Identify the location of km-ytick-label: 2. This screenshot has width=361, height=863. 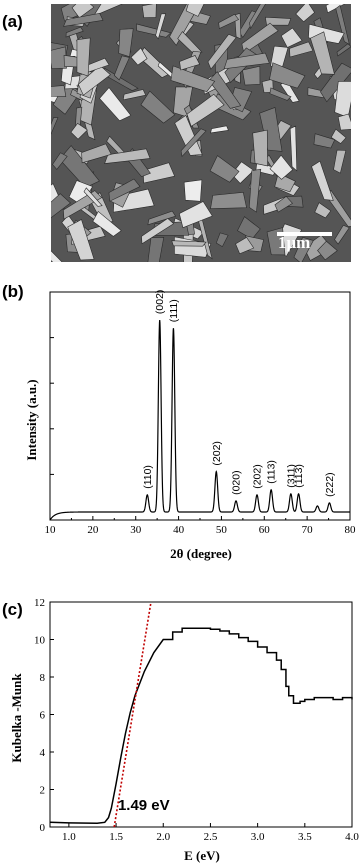
(43, 791).